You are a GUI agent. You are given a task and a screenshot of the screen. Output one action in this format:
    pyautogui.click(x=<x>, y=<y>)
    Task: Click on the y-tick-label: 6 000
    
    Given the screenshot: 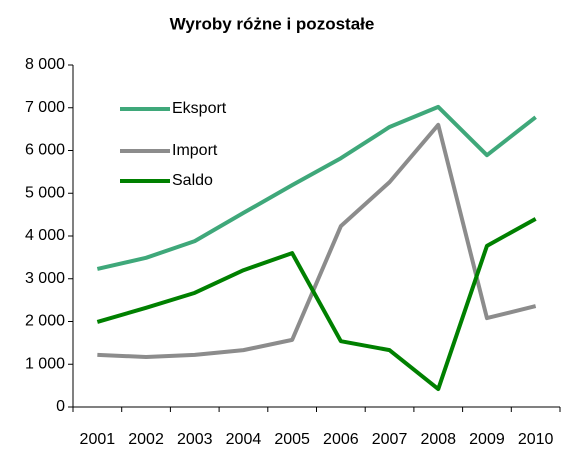 What is the action you would take?
    pyautogui.click(x=45, y=150)
    